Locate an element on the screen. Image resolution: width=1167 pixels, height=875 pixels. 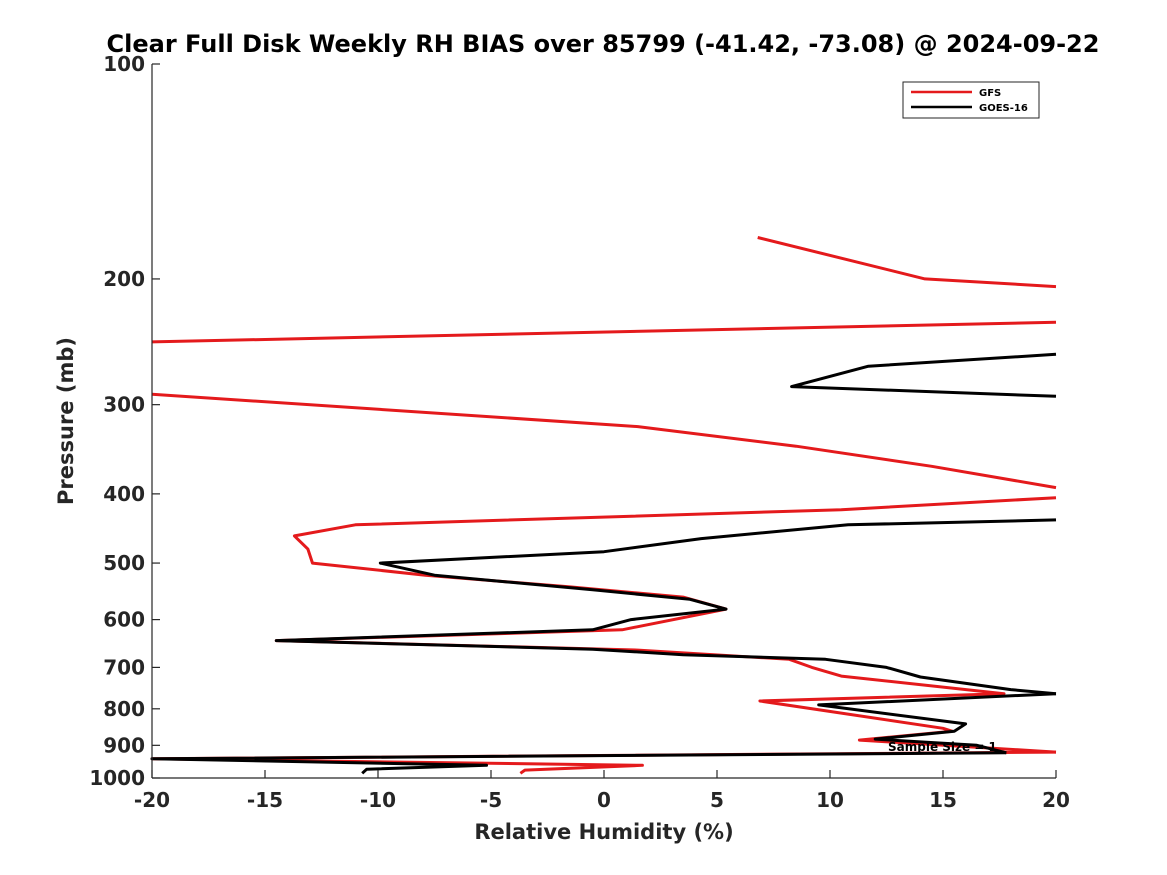
x-tick-label: 0 is located at coordinates (604, 800).